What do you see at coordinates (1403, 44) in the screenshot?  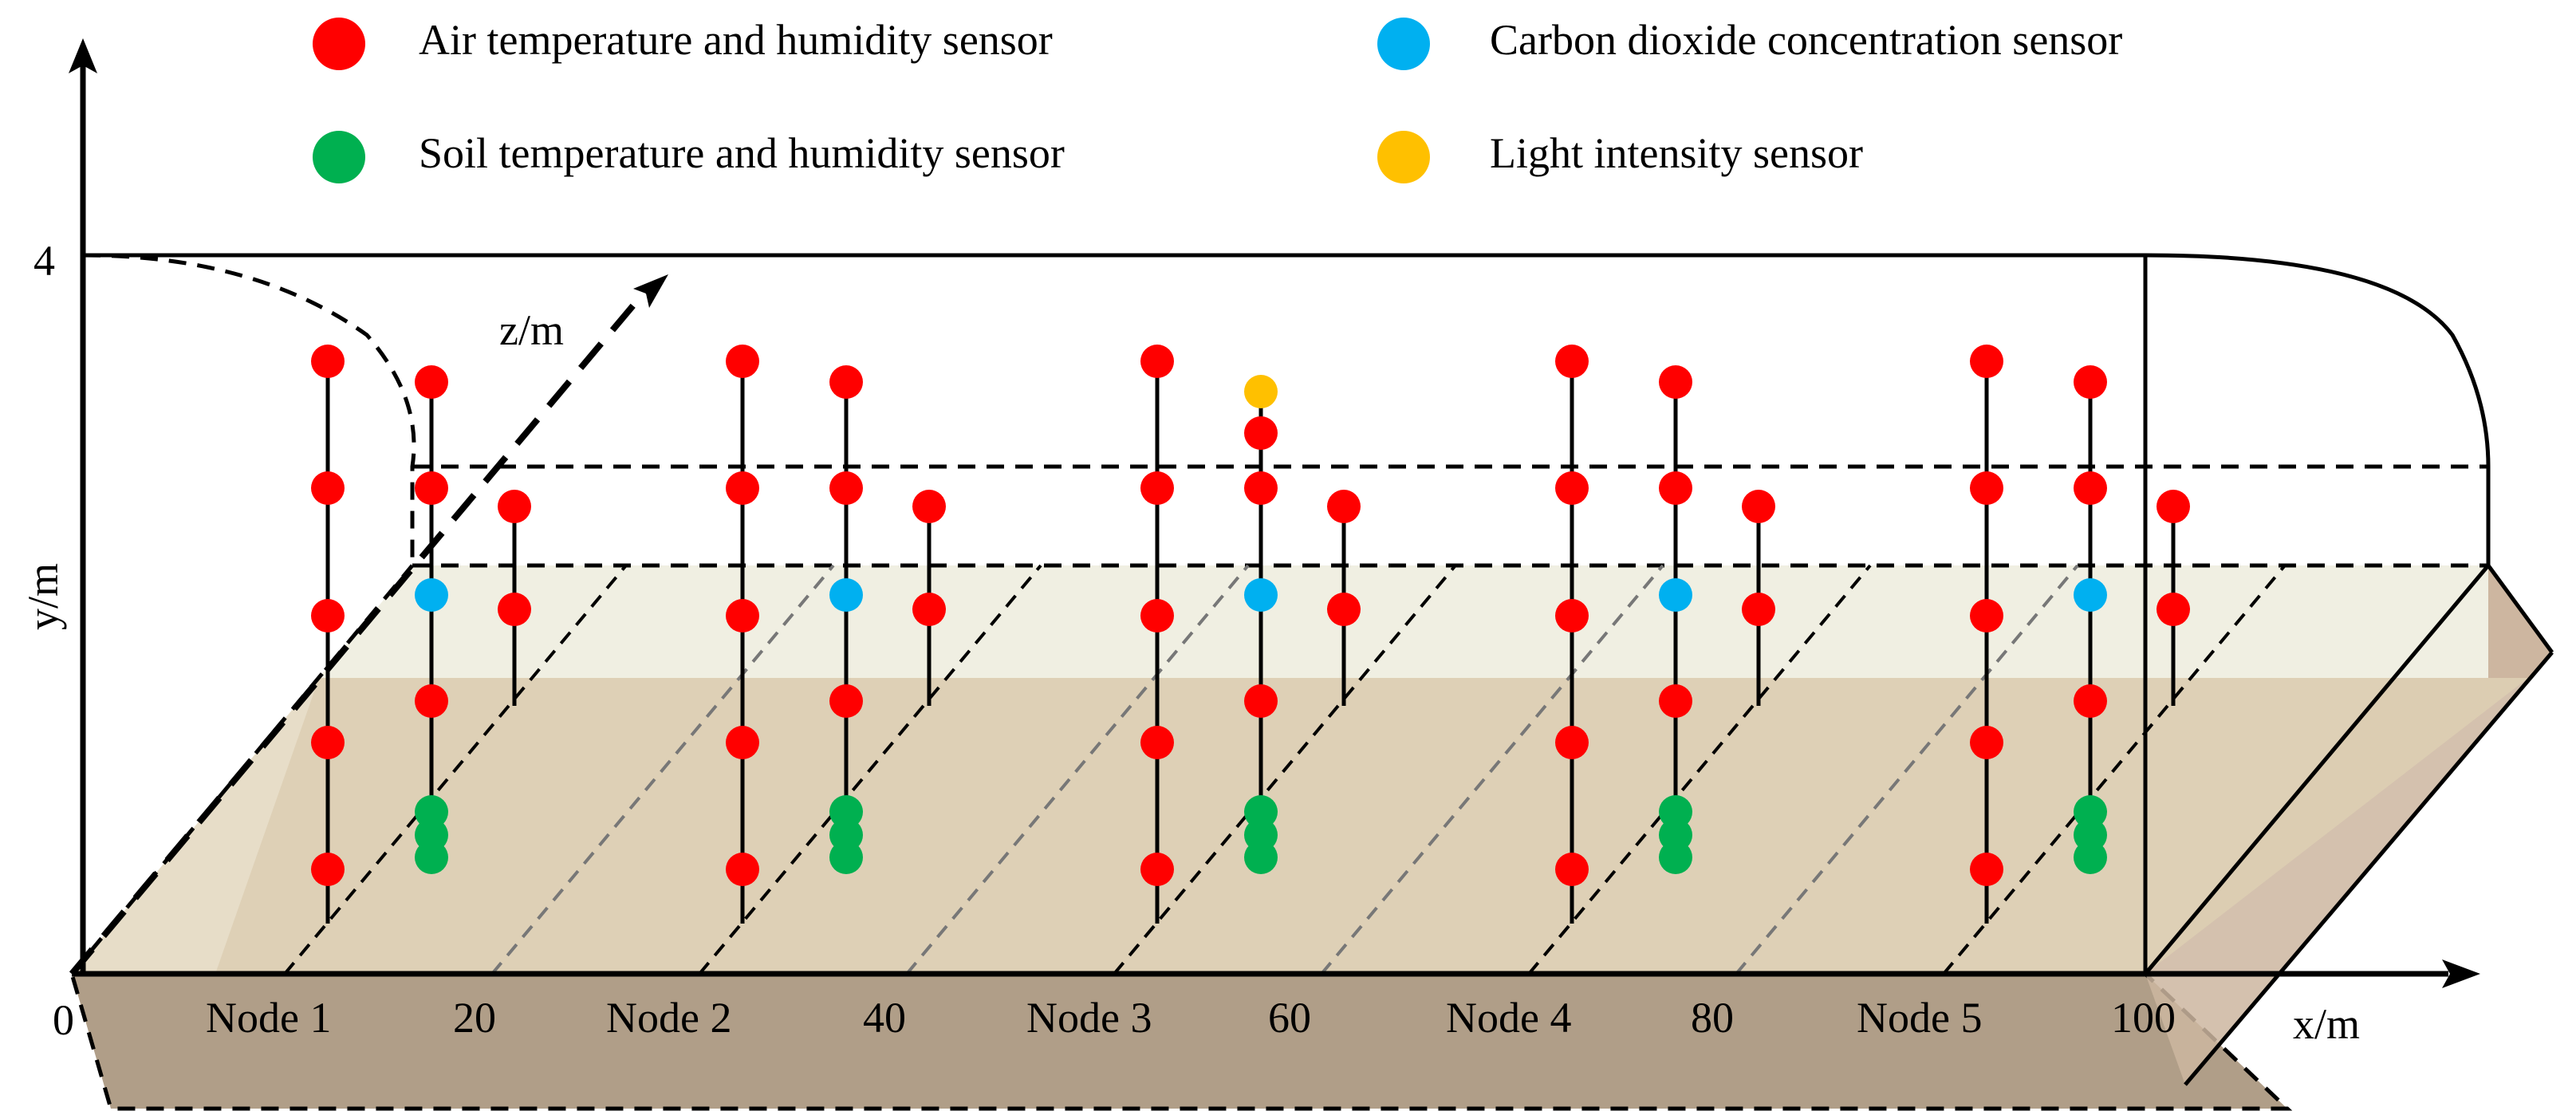 I see `legend-co2-marker` at bounding box center [1403, 44].